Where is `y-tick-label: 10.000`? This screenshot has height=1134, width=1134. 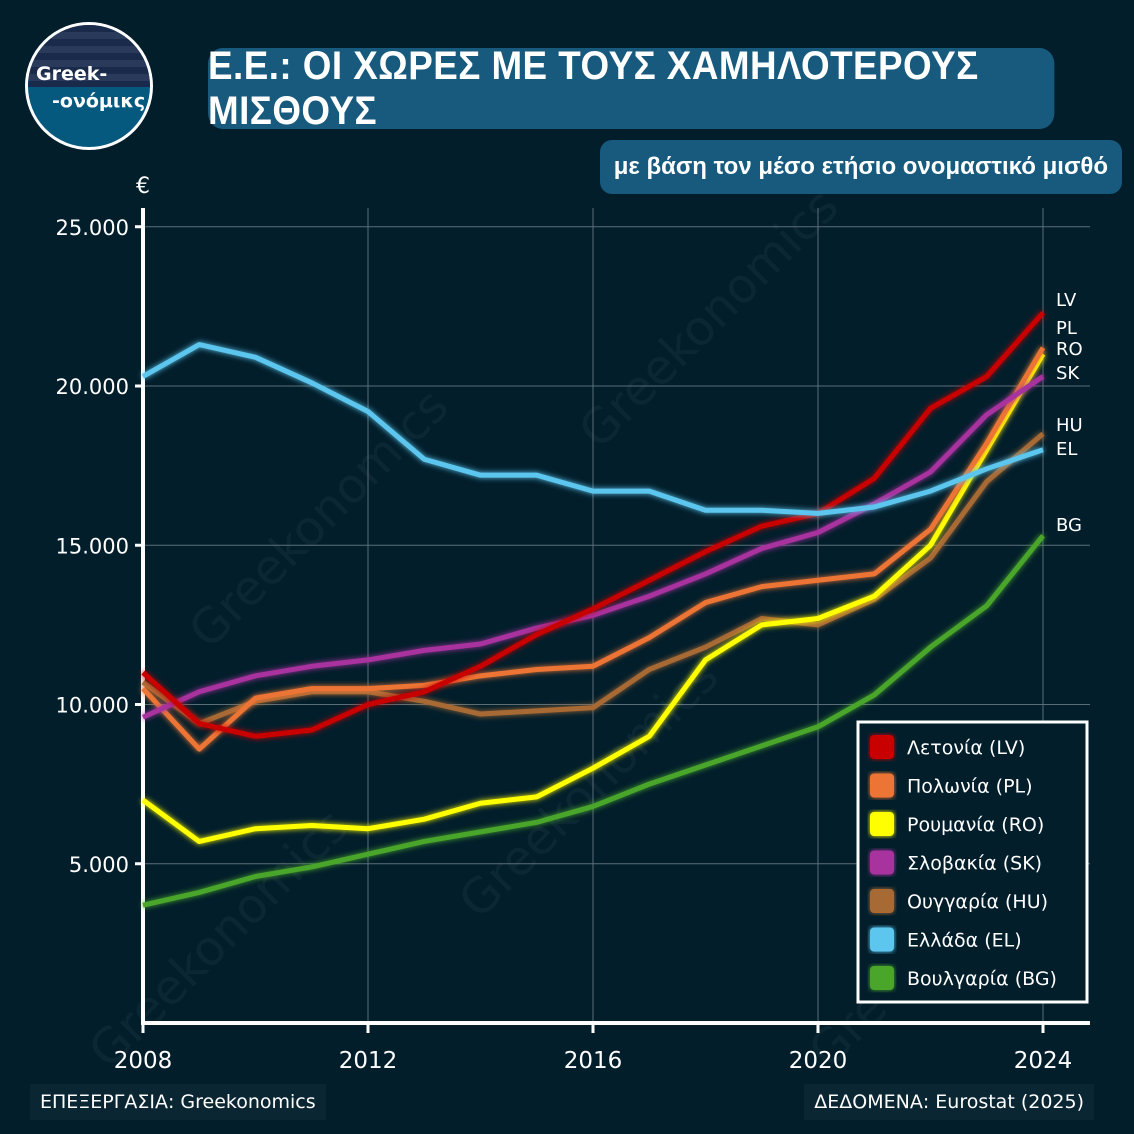 y-tick-label: 10.000 is located at coordinates (92, 706).